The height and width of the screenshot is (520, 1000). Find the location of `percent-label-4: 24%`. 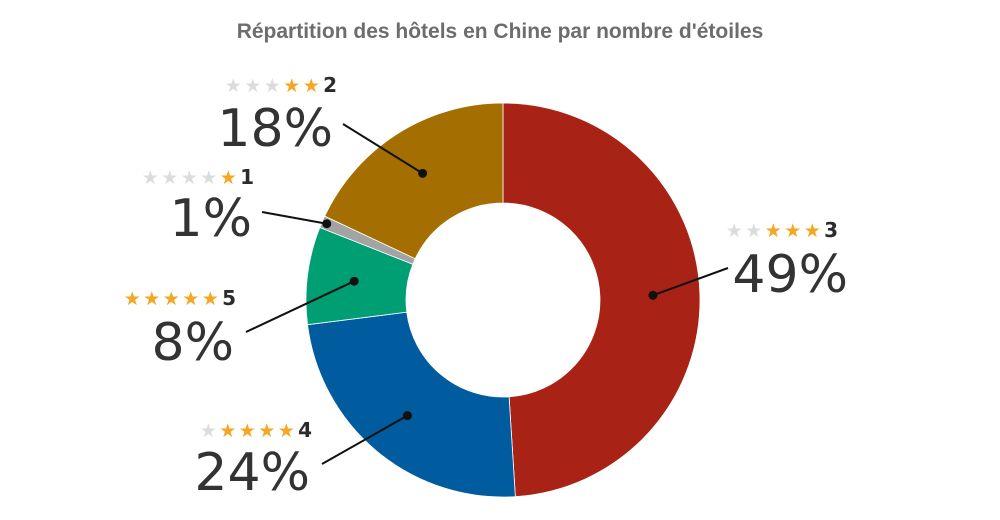

percent-label-4: 24% is located at coordinates (252, 473).